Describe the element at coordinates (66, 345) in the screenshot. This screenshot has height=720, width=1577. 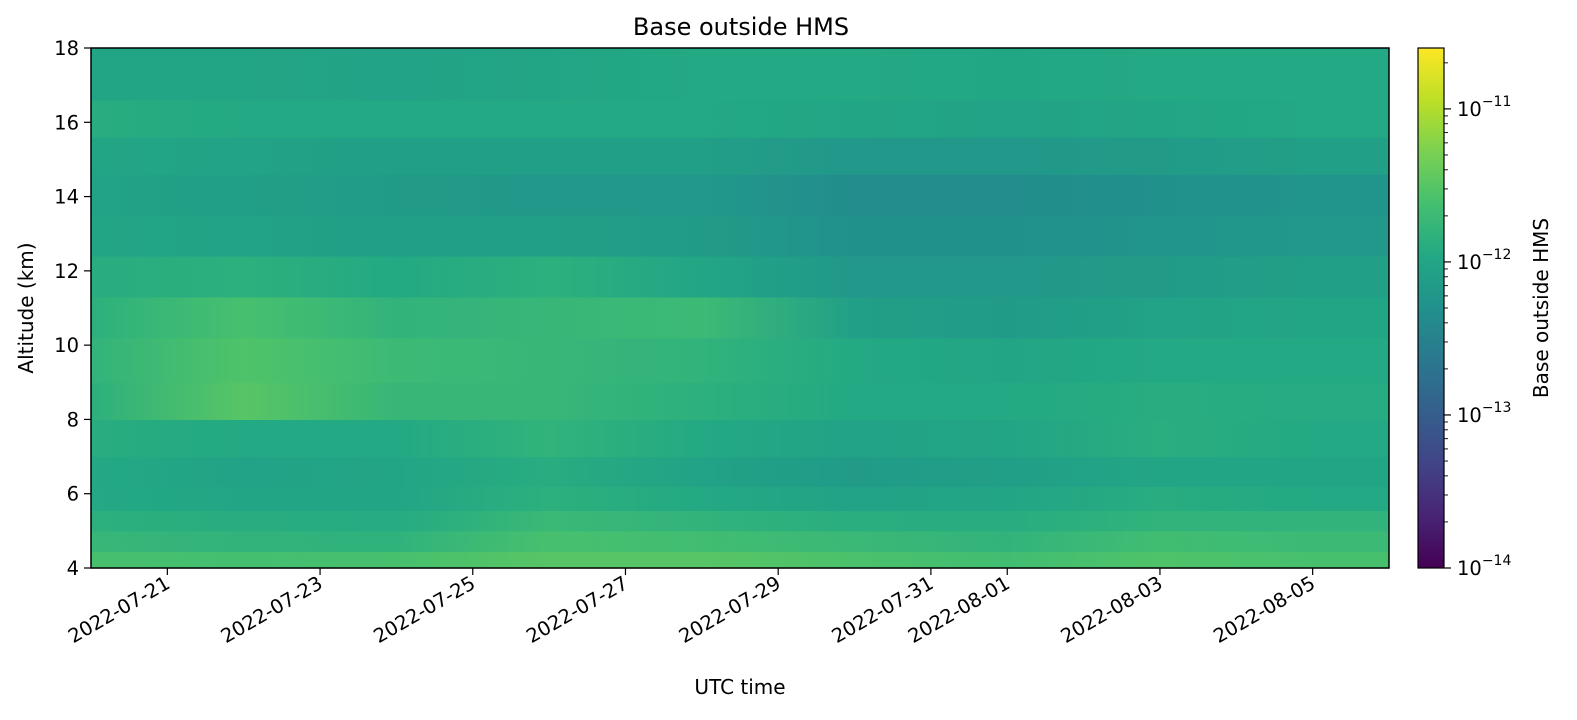
I see `y-tick-label: 10` at that location.